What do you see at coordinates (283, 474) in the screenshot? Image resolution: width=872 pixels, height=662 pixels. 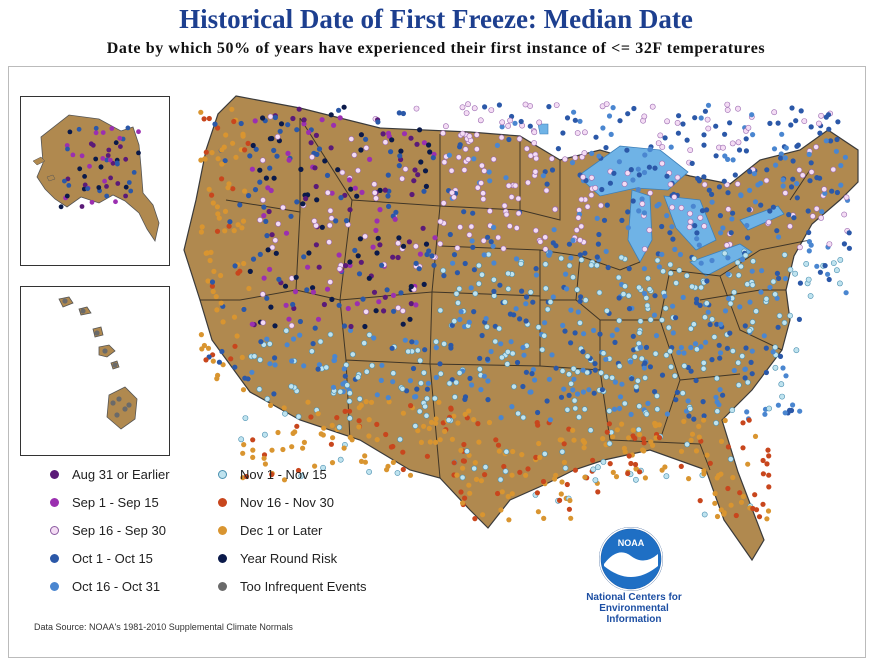 I see `legend-label: Nov 1 - Nov 15` at bounding box center [283, 474].